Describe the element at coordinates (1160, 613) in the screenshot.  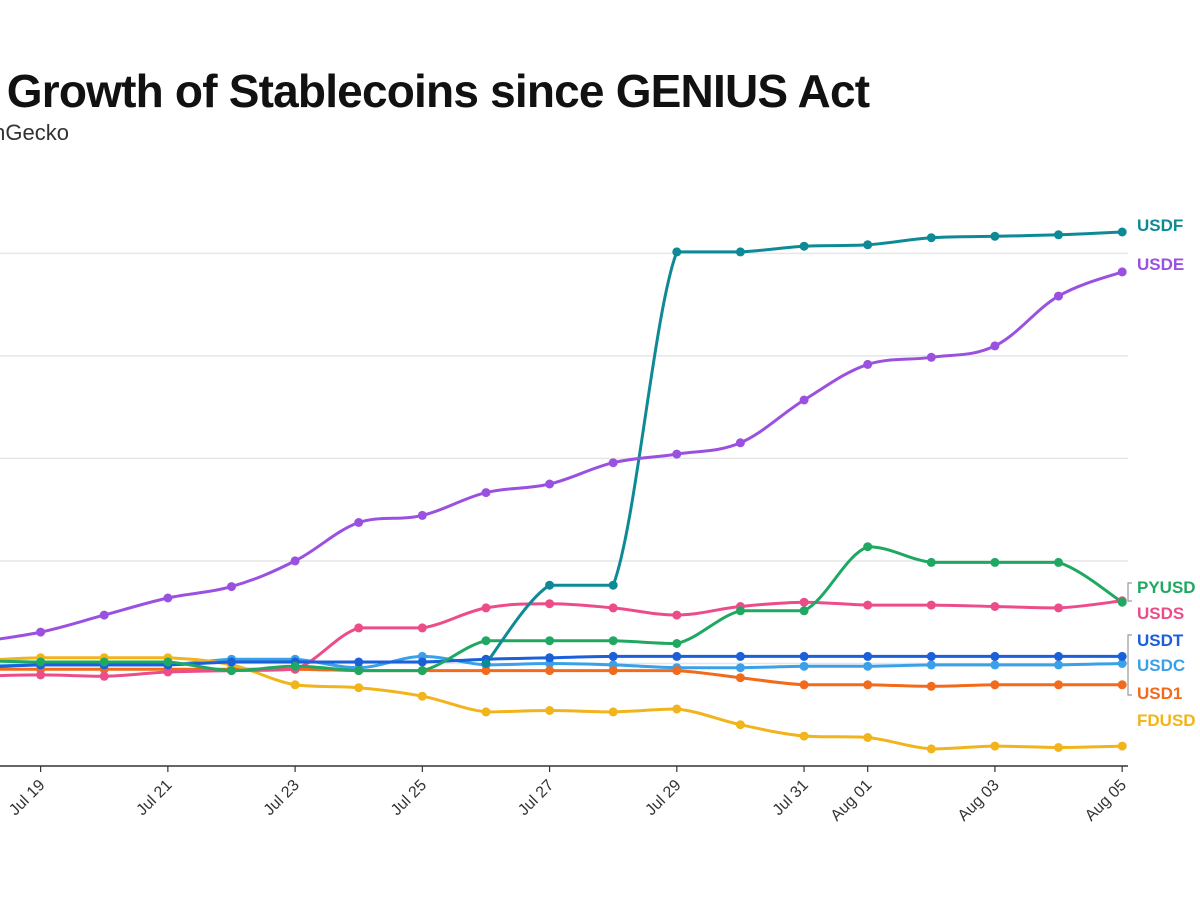
I see `series-label-usds: USDS` at that location.